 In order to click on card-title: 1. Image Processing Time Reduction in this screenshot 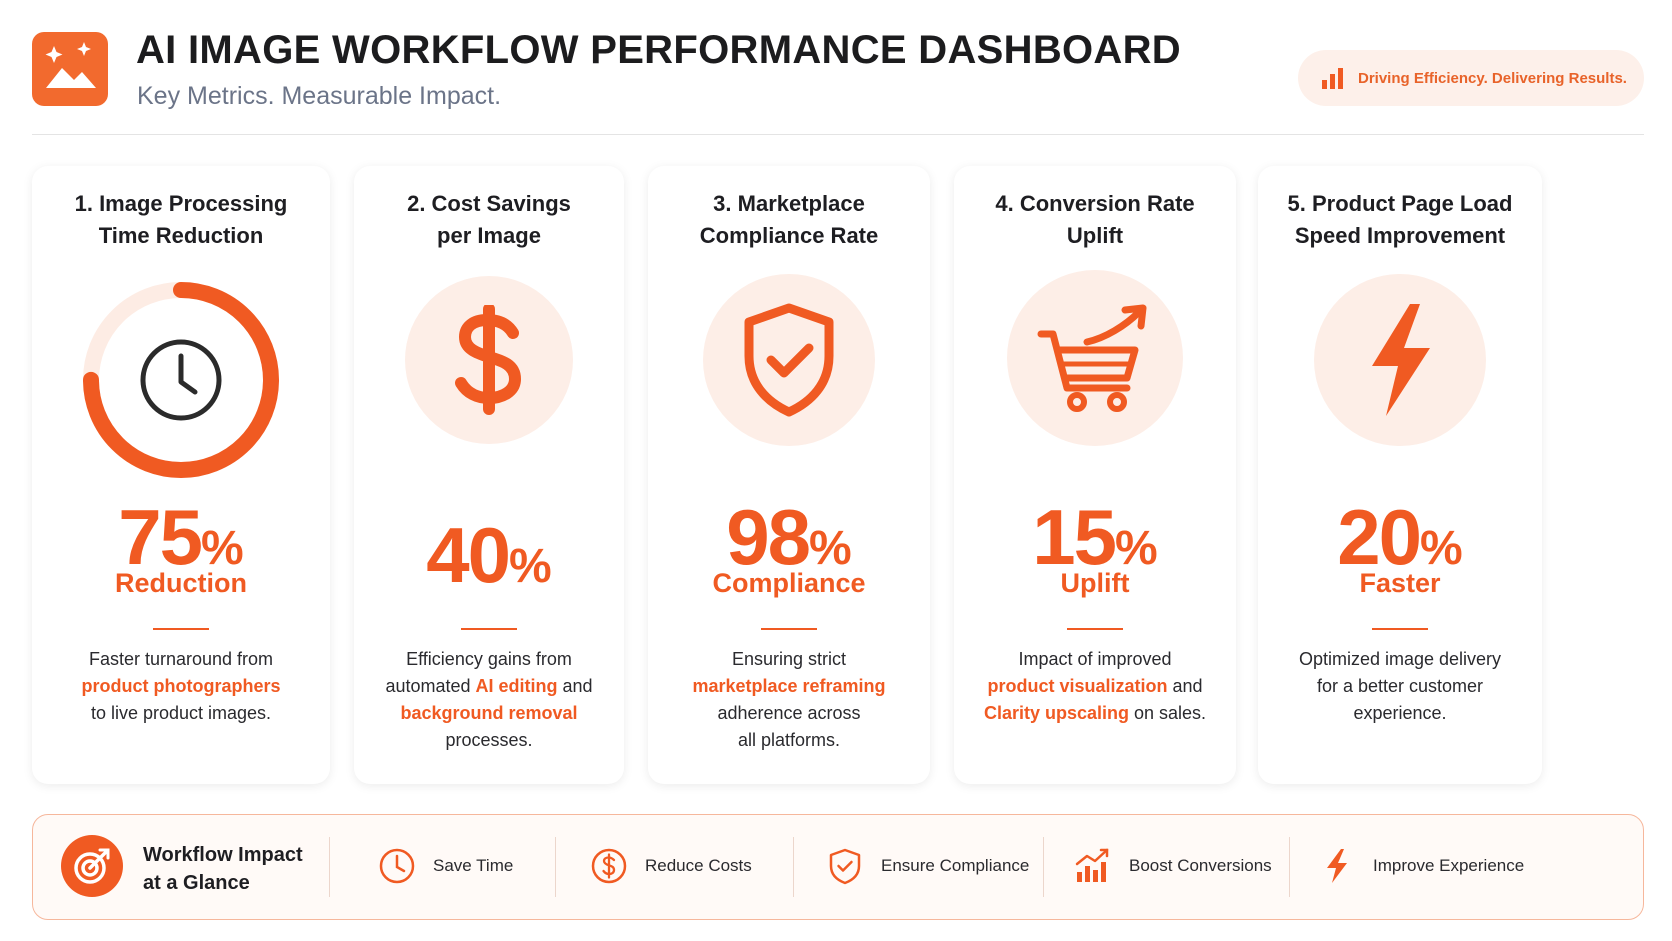, I will do `click(181, 220)`.